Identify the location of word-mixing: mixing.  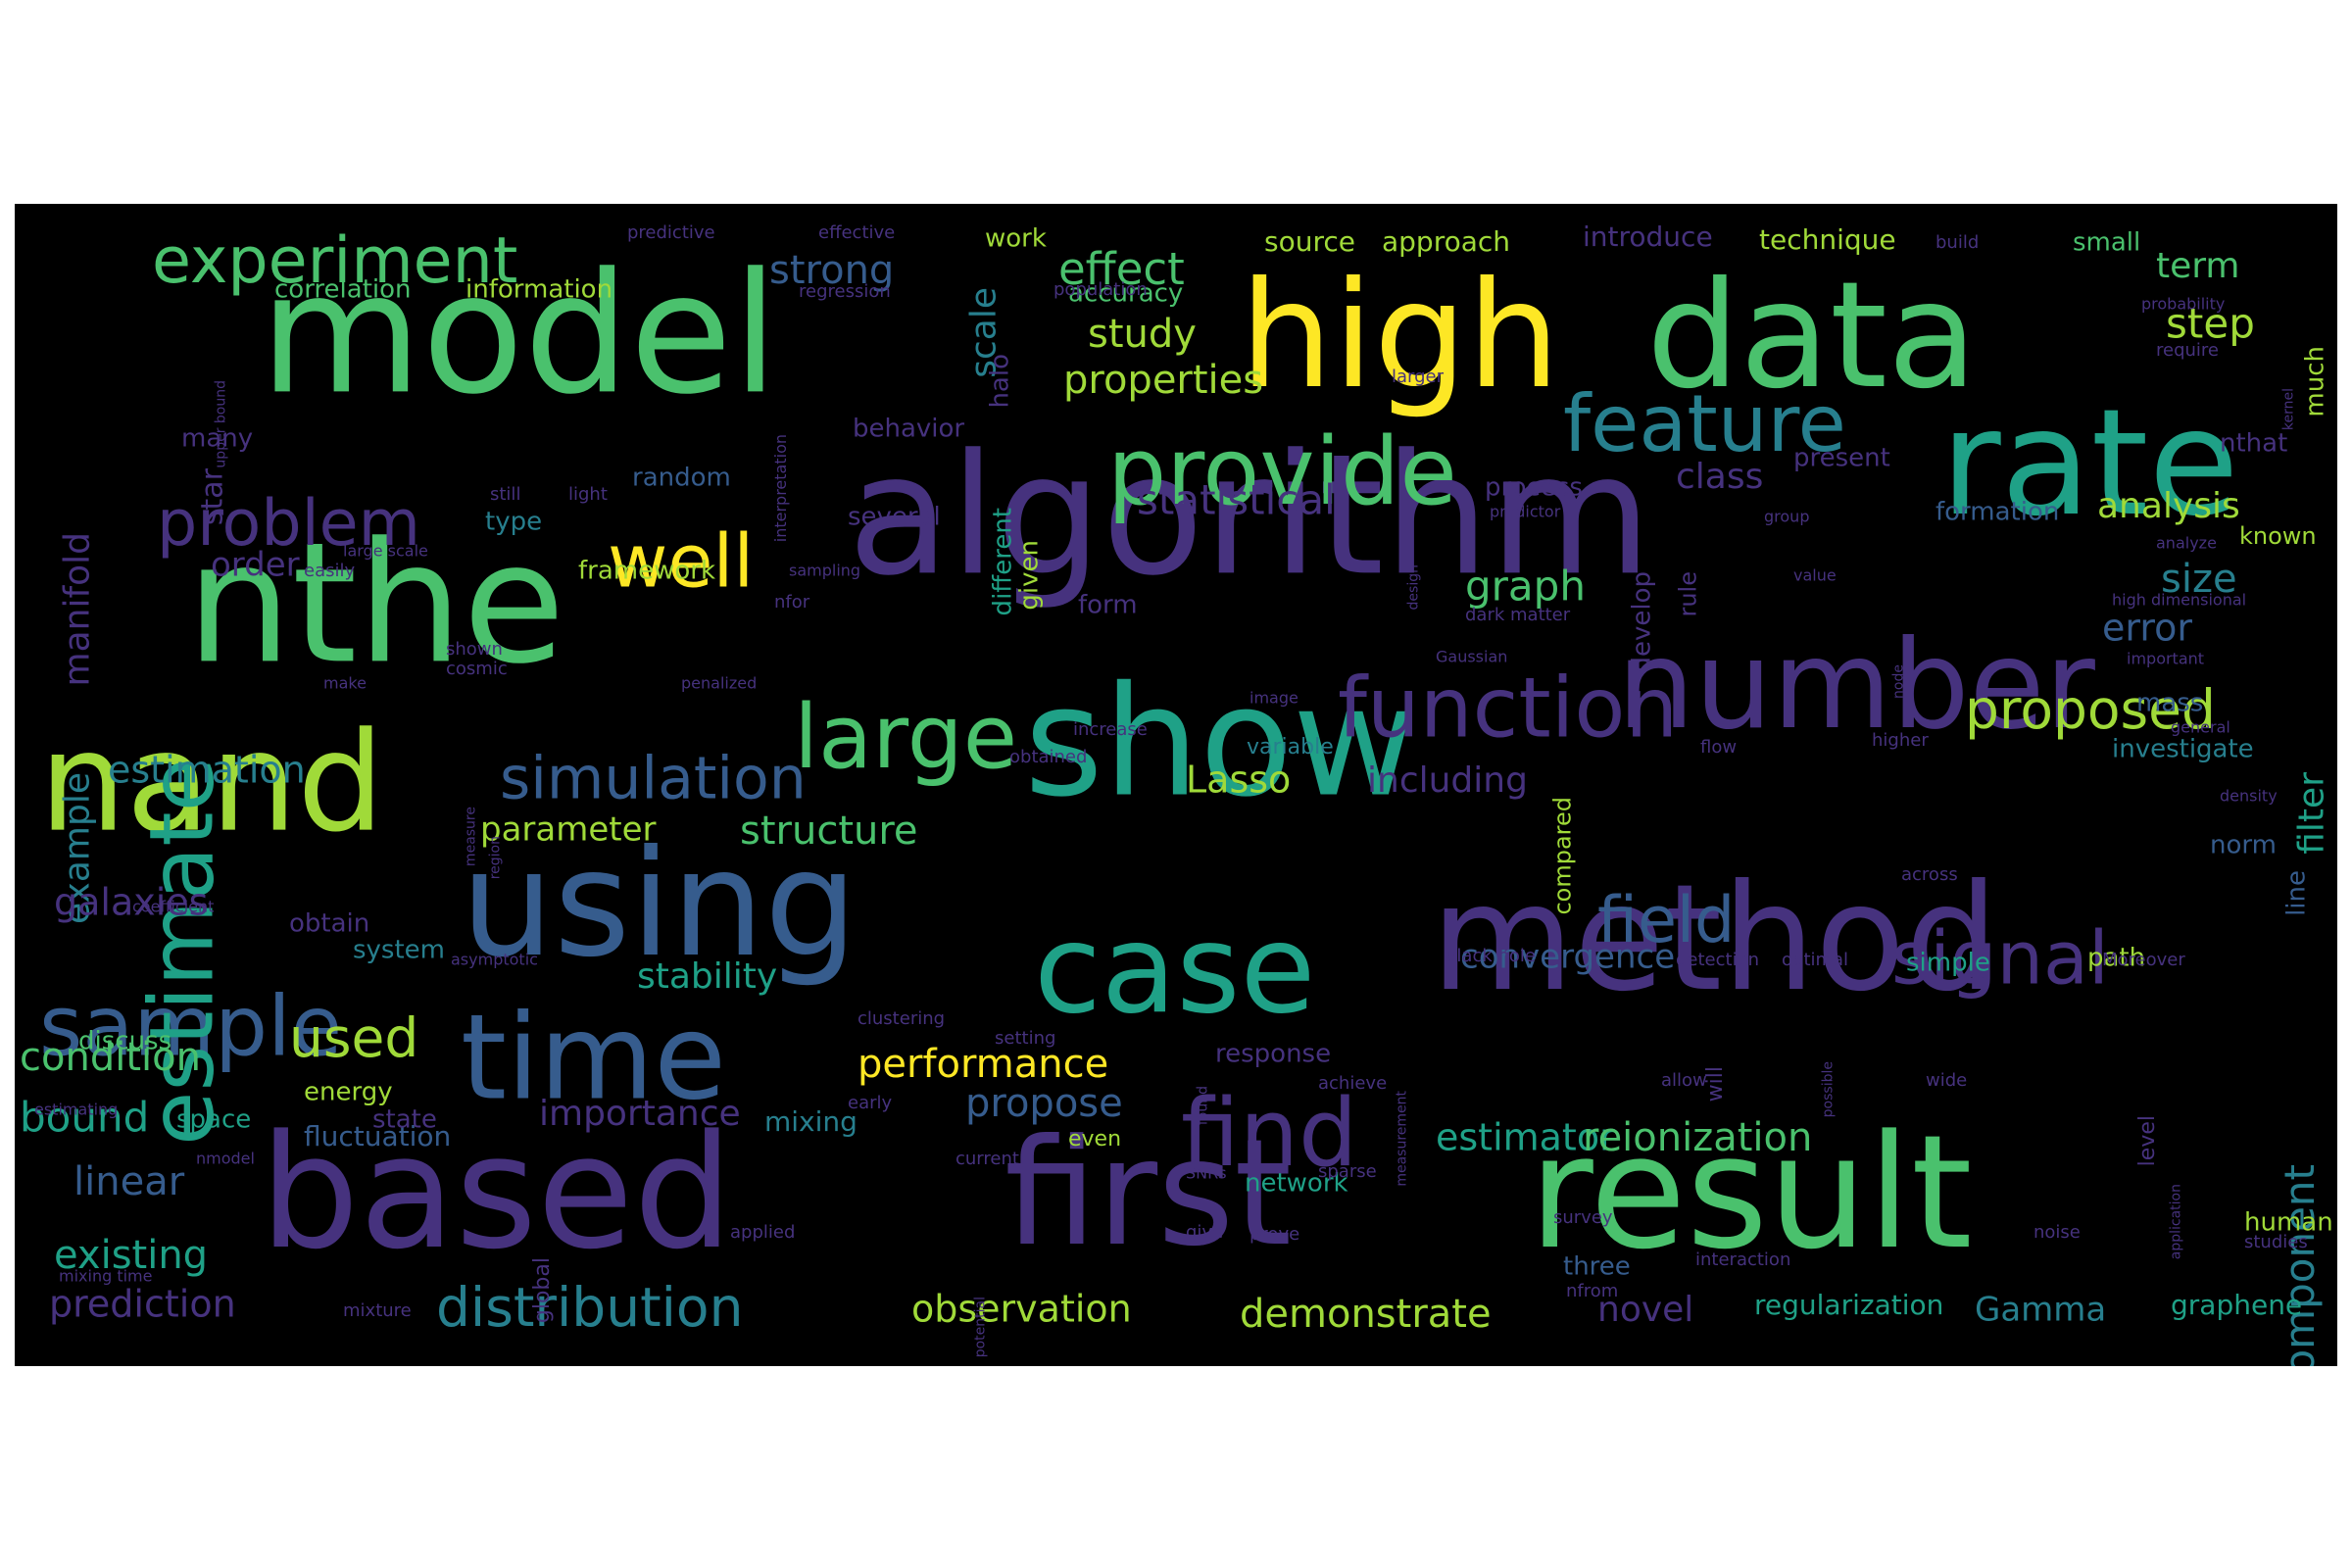
(811, 1121).